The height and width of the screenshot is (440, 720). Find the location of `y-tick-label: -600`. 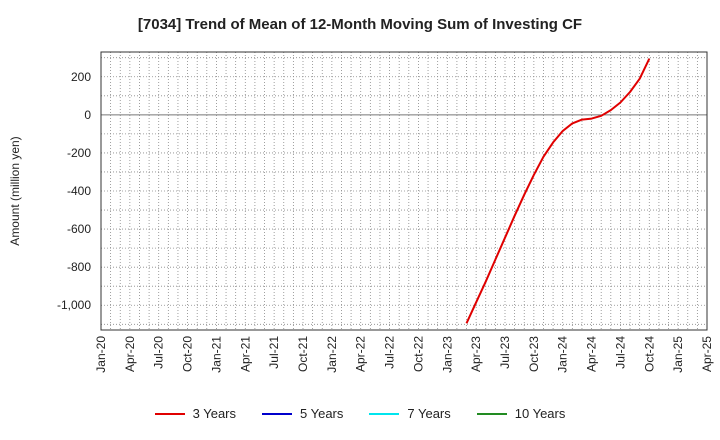

y-tick-label: -600 is located at coordinates (79, 229).